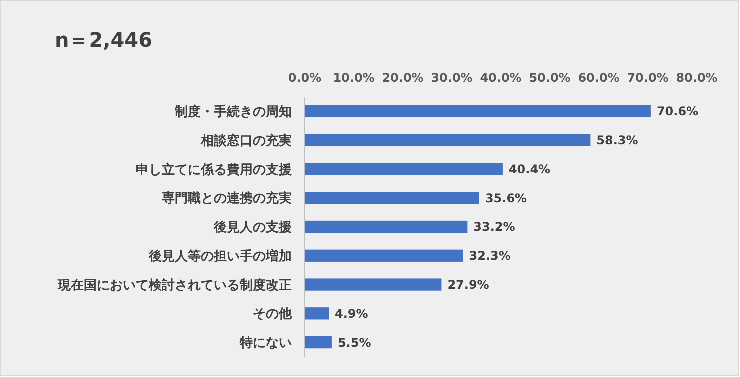 The image size is (740, 377). What do you see at coordinates (617, 141) in the screenshot?
I see `data-label: 58.3%` at bounding box center [617, 141].